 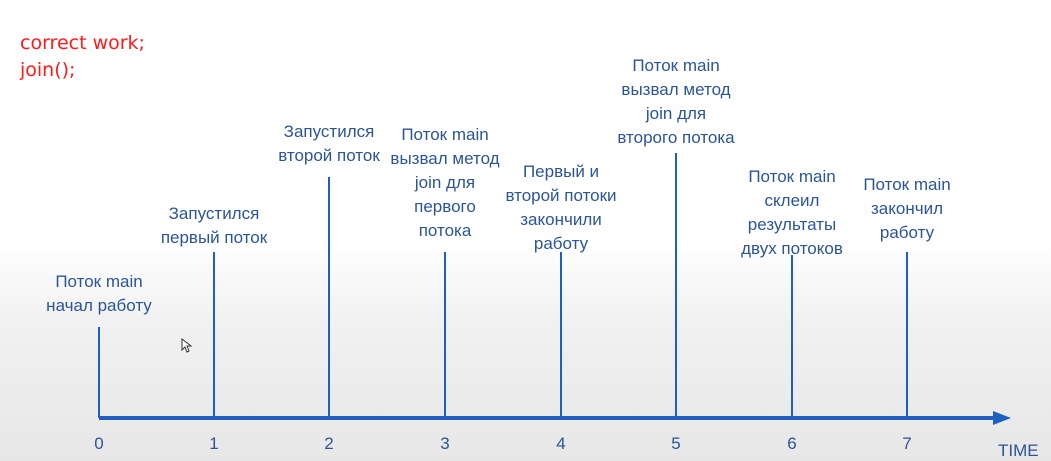 I want to click on event-label-0: Поток main начал работу, so click(x=99, y=294).